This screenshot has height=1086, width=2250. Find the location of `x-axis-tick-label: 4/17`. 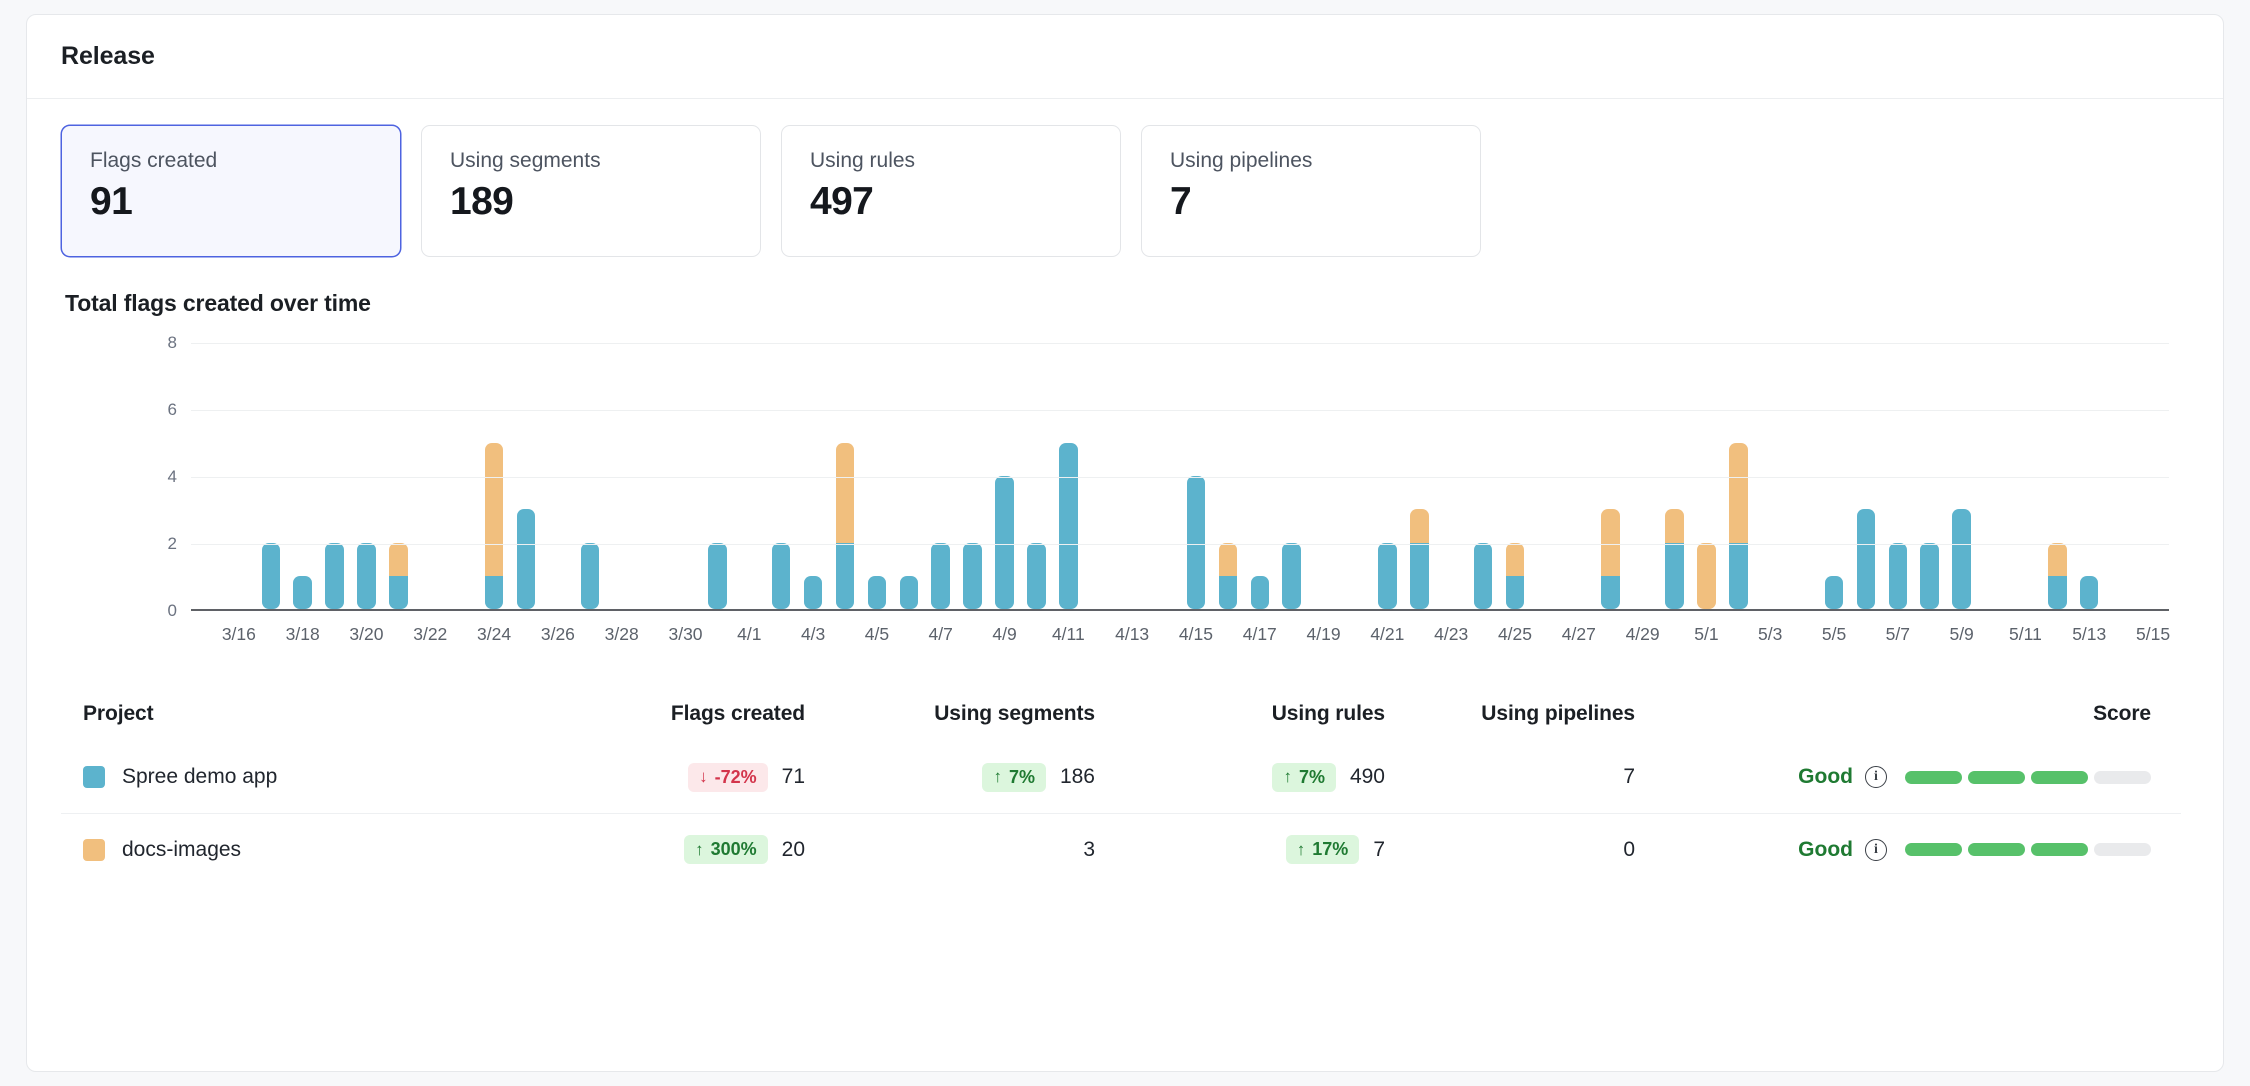

x-axis-tick-label: 4/17 is located at coordinates (1259, 634).